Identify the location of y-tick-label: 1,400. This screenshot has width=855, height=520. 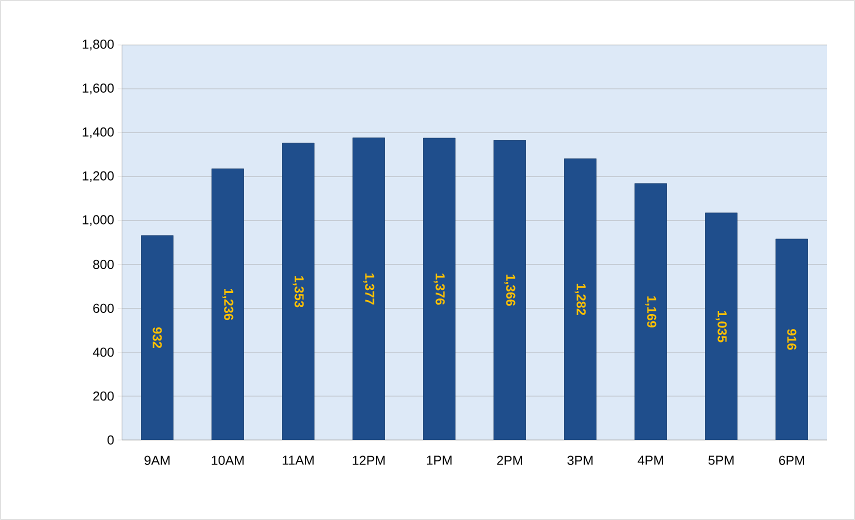
(98, 132).